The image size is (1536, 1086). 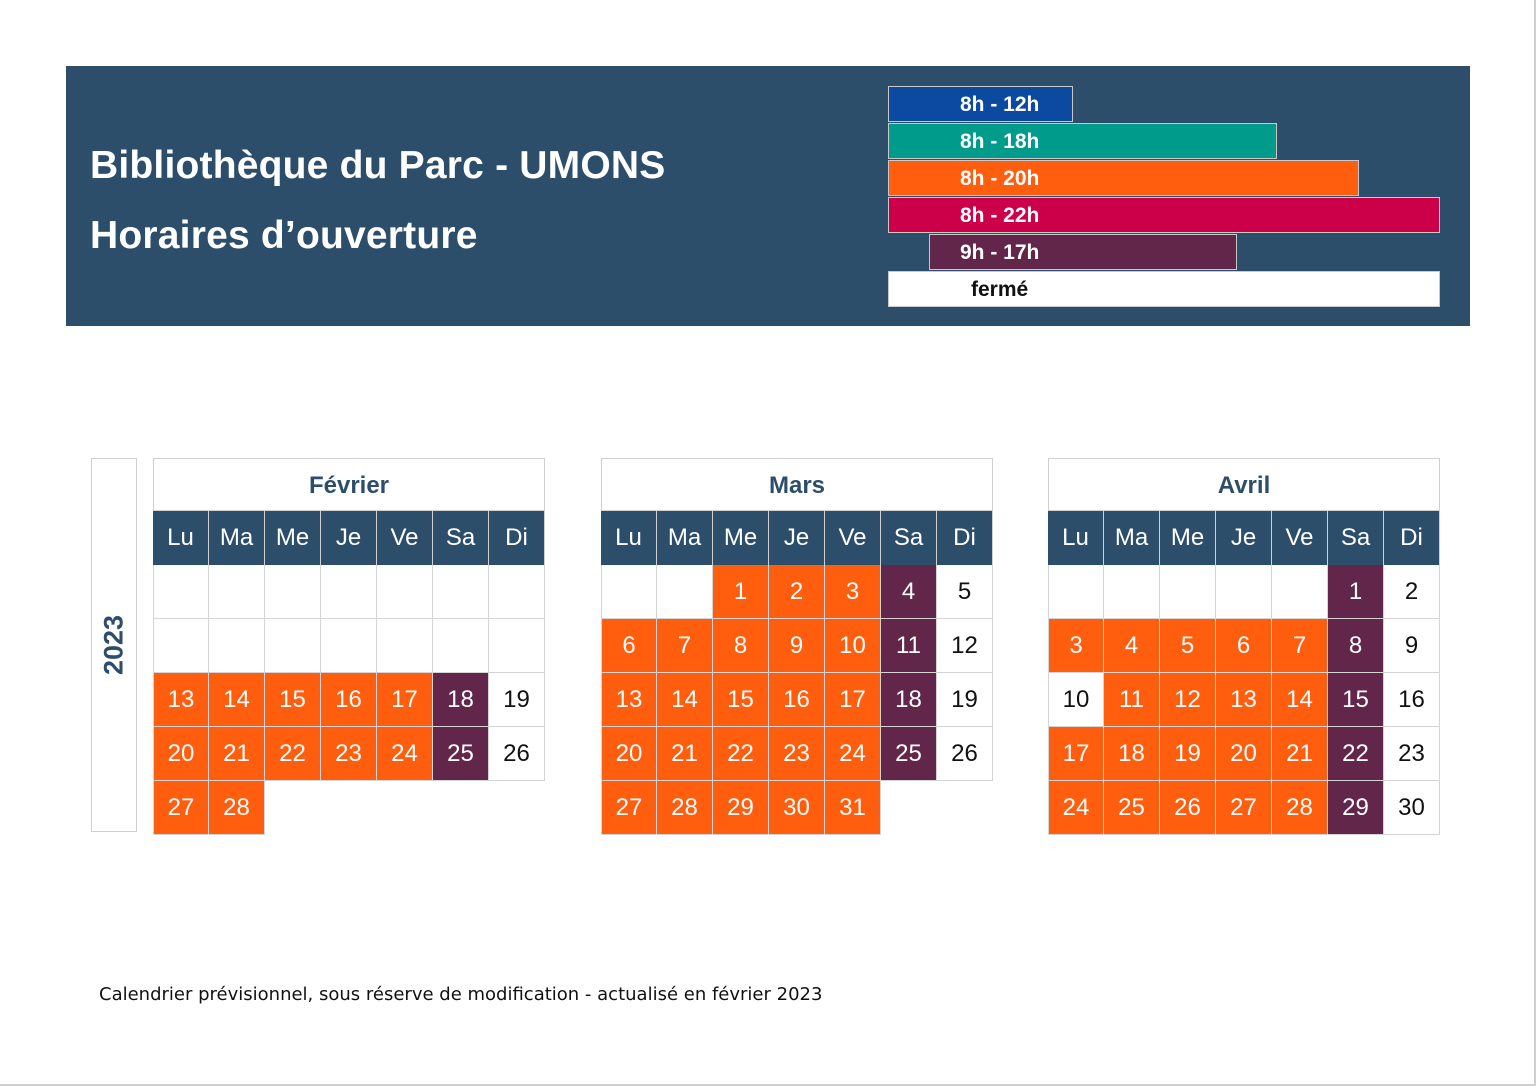 What do you see at coordinates (1356, 592) in the screenshot?
I see `day-cell: 1` at bounding box center [1356, 592].